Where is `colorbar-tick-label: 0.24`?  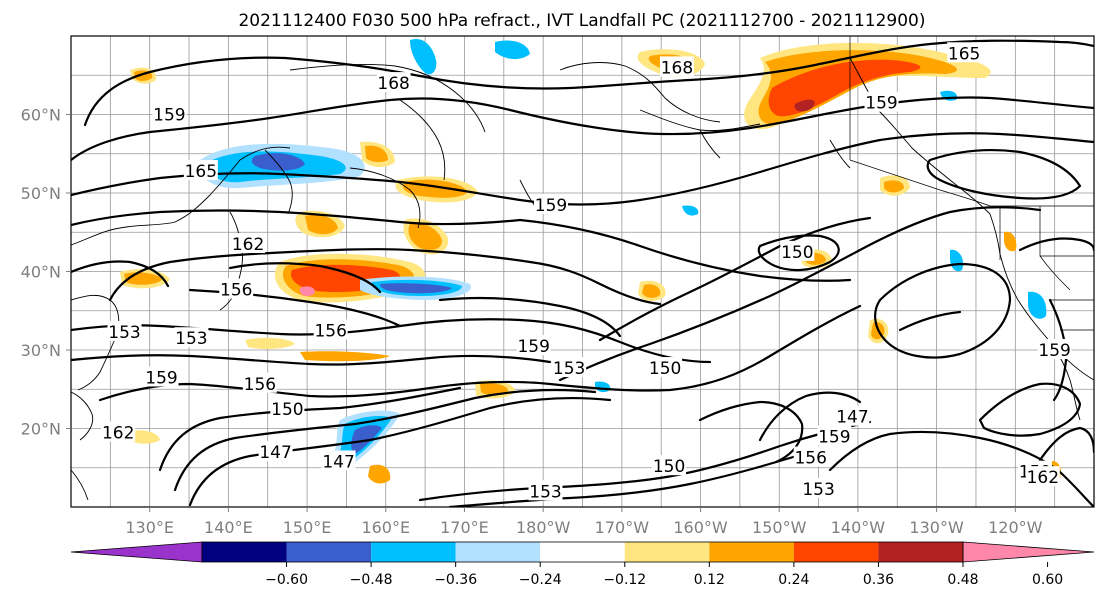 colorbar-tick-label: 0.24 is located at coordinates (793, 580).